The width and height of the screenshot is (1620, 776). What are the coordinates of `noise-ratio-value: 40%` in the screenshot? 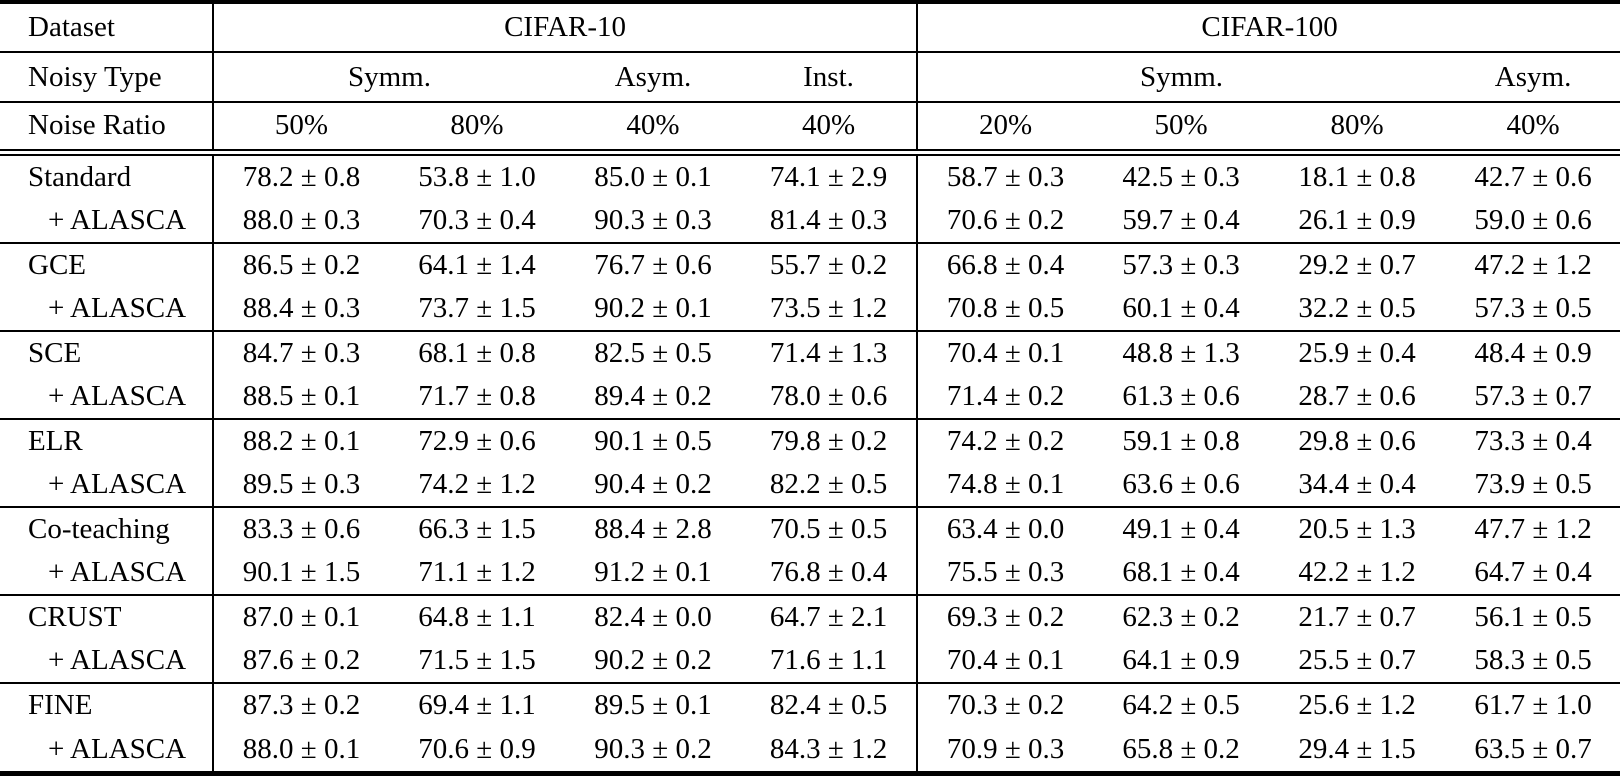 It's located at (829, 126).